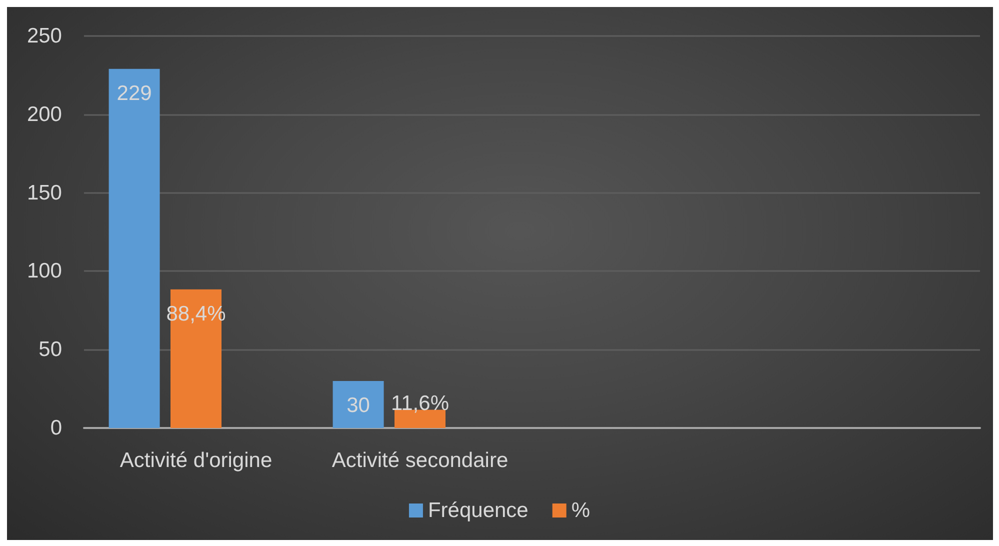  What do you see at coordinates (50, 350) in the screenshot?
I see `y-tick-label: 50` at bounding box center [50, 350].